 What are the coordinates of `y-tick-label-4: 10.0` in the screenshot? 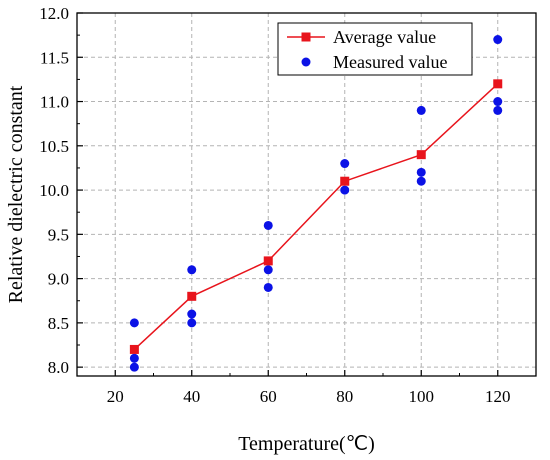 It's located at (54, 190).